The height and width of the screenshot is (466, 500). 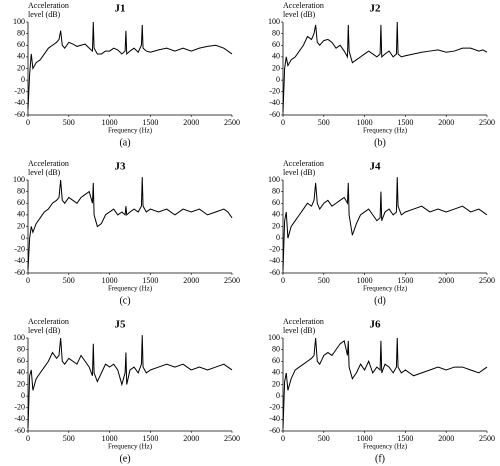 What do you see at coordinates (380, 300) in the screenshot?
I see `panel-caption: (d)` at bounding box center [380, 300].